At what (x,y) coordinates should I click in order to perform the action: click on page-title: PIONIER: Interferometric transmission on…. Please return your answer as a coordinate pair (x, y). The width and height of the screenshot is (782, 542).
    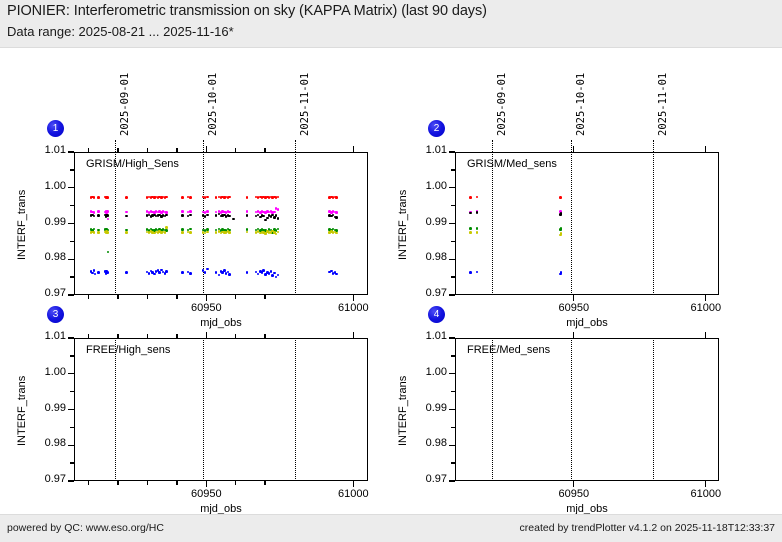
    Looking at the image, I should click on (247, 11).